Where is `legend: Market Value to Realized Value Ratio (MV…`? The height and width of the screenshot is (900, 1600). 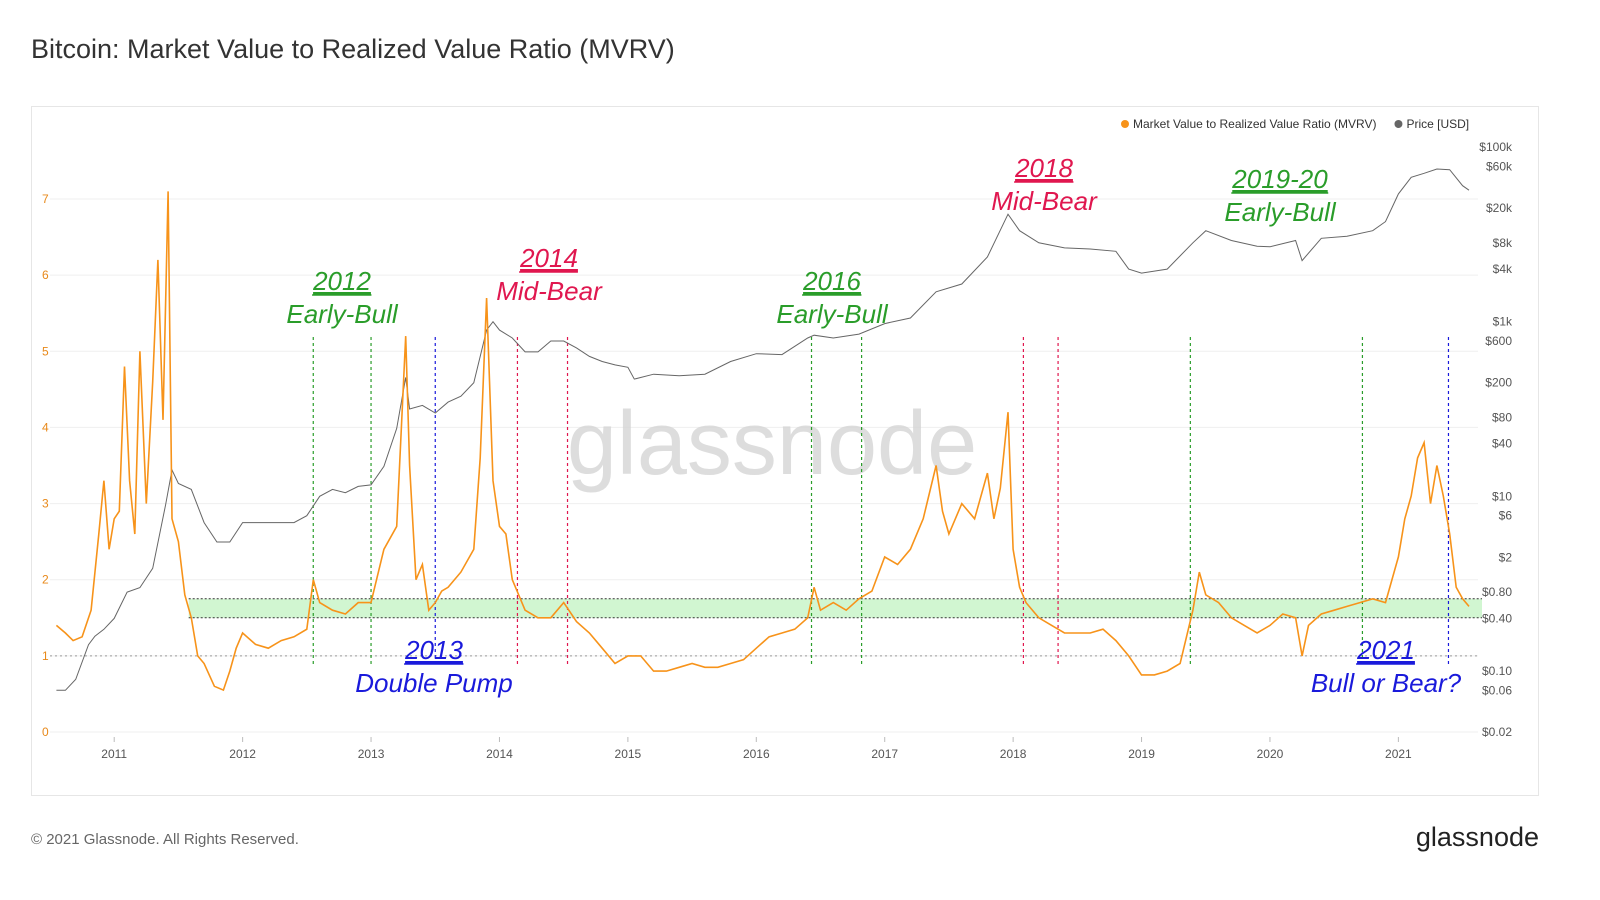 legend: Market Value to Realized Value Ratio (MV… is located at coordinates (1295, 124).